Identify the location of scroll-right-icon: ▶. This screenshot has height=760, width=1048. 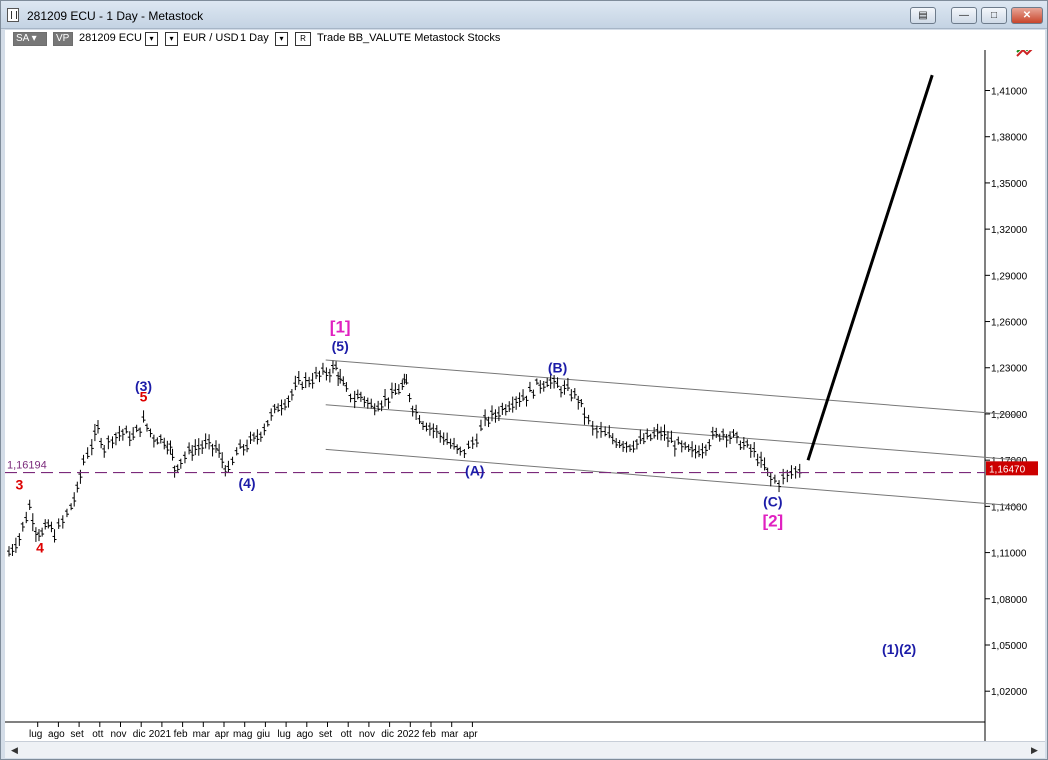
(1034, 750).